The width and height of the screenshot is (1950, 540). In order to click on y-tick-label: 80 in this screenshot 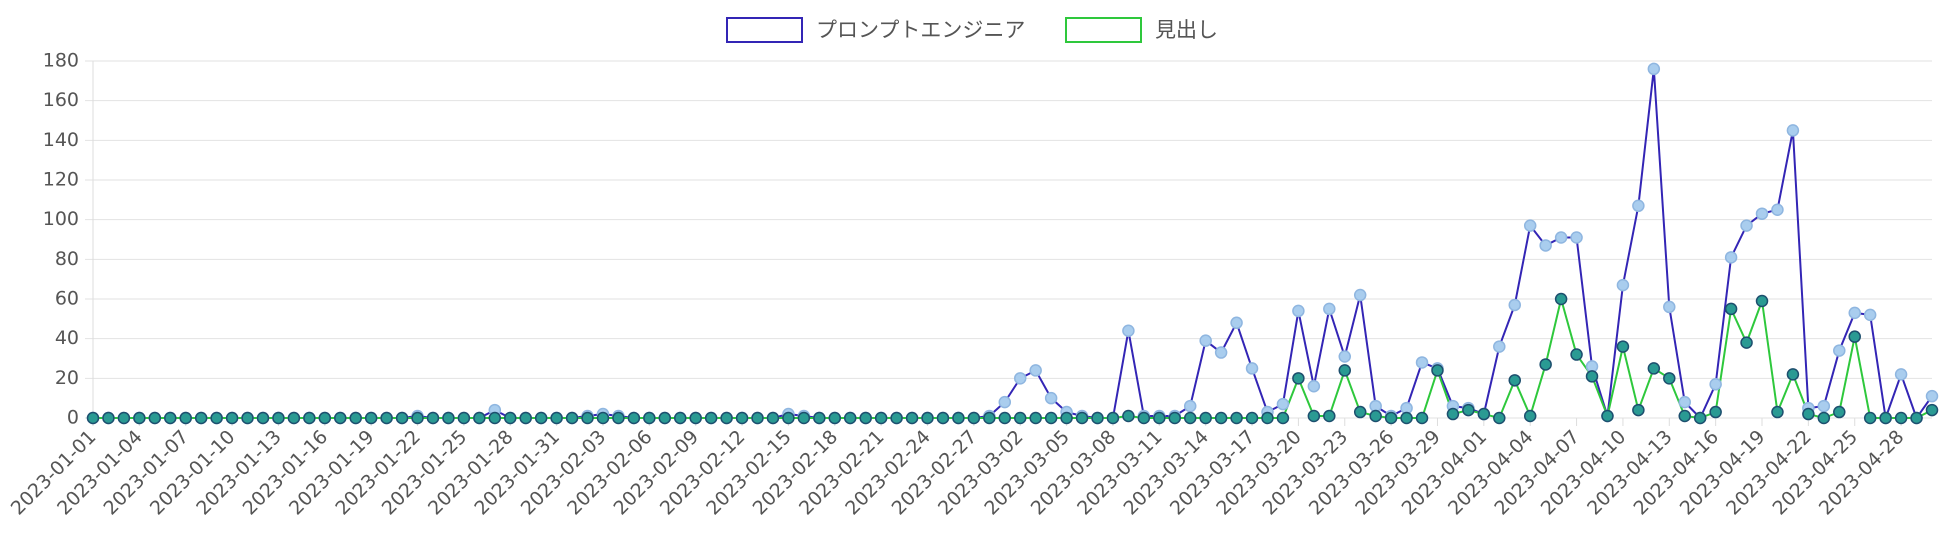, I will do `click(67, 259)`.